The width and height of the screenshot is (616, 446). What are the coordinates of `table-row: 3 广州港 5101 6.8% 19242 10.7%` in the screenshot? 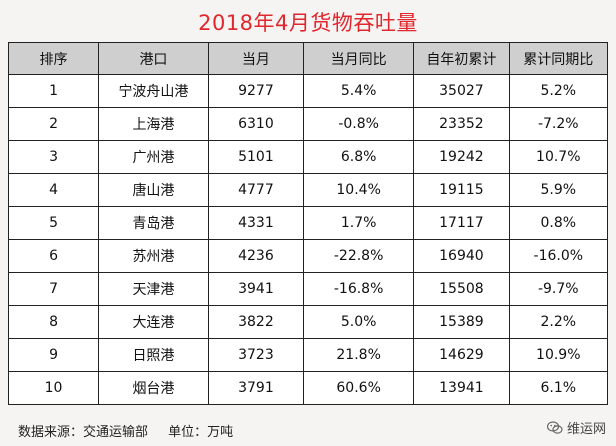 It's located at (308, 157).